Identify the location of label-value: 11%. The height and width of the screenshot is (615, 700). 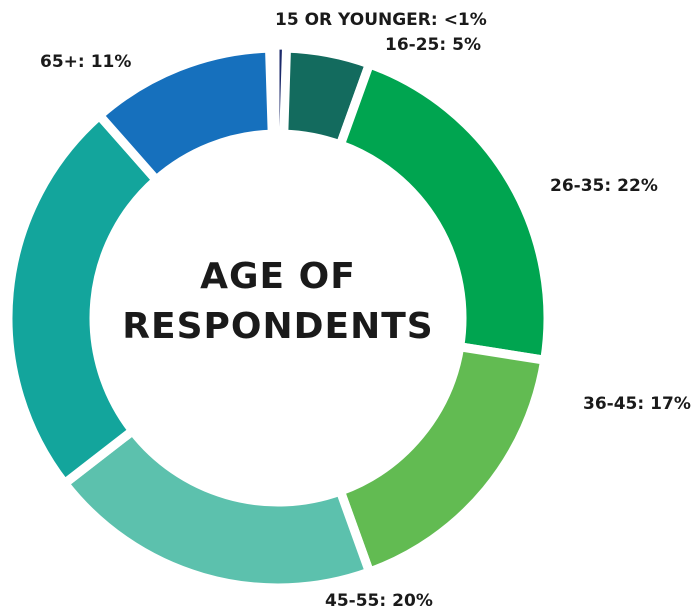
(111, 62).